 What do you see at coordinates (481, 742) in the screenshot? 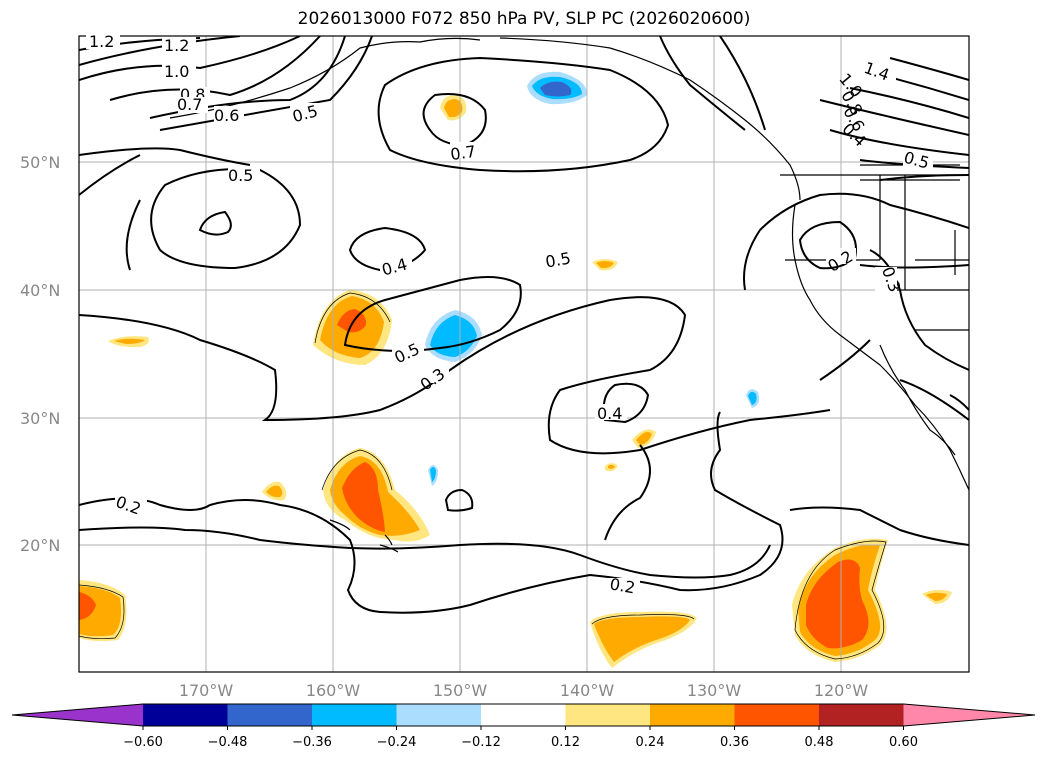
I see `colorbar-tick-label: −0.12` at bounding box center [481, 742].